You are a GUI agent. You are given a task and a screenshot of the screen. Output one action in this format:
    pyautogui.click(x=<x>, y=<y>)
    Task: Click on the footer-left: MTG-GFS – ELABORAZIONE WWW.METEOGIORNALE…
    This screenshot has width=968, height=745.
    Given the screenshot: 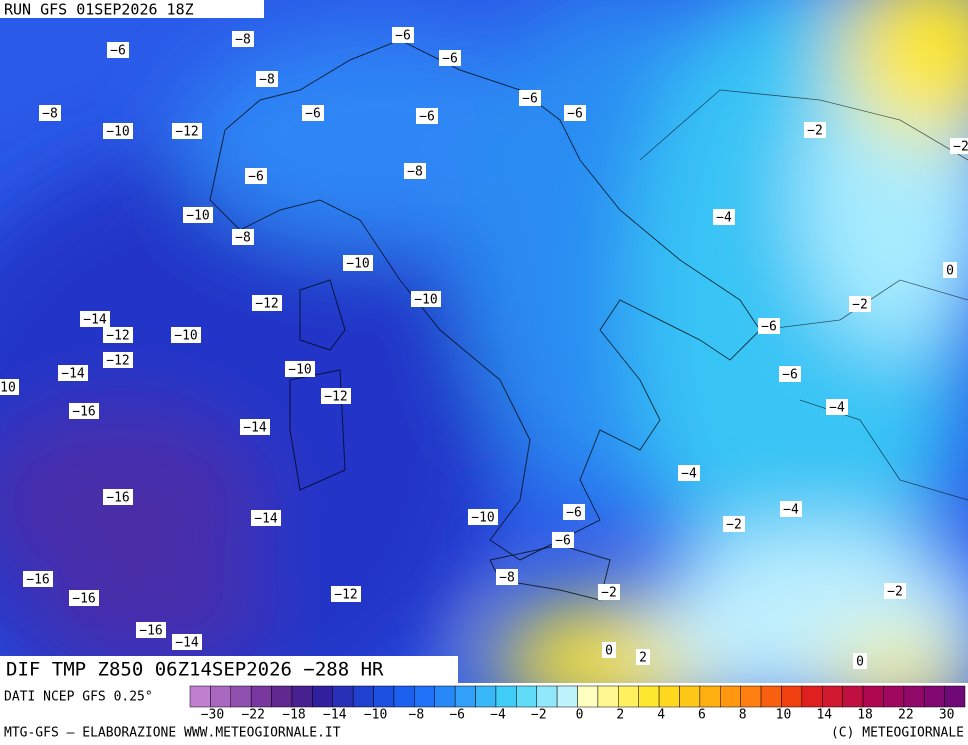 What is the action you would take?
    pyautogui.click(x=172, y=733)
    